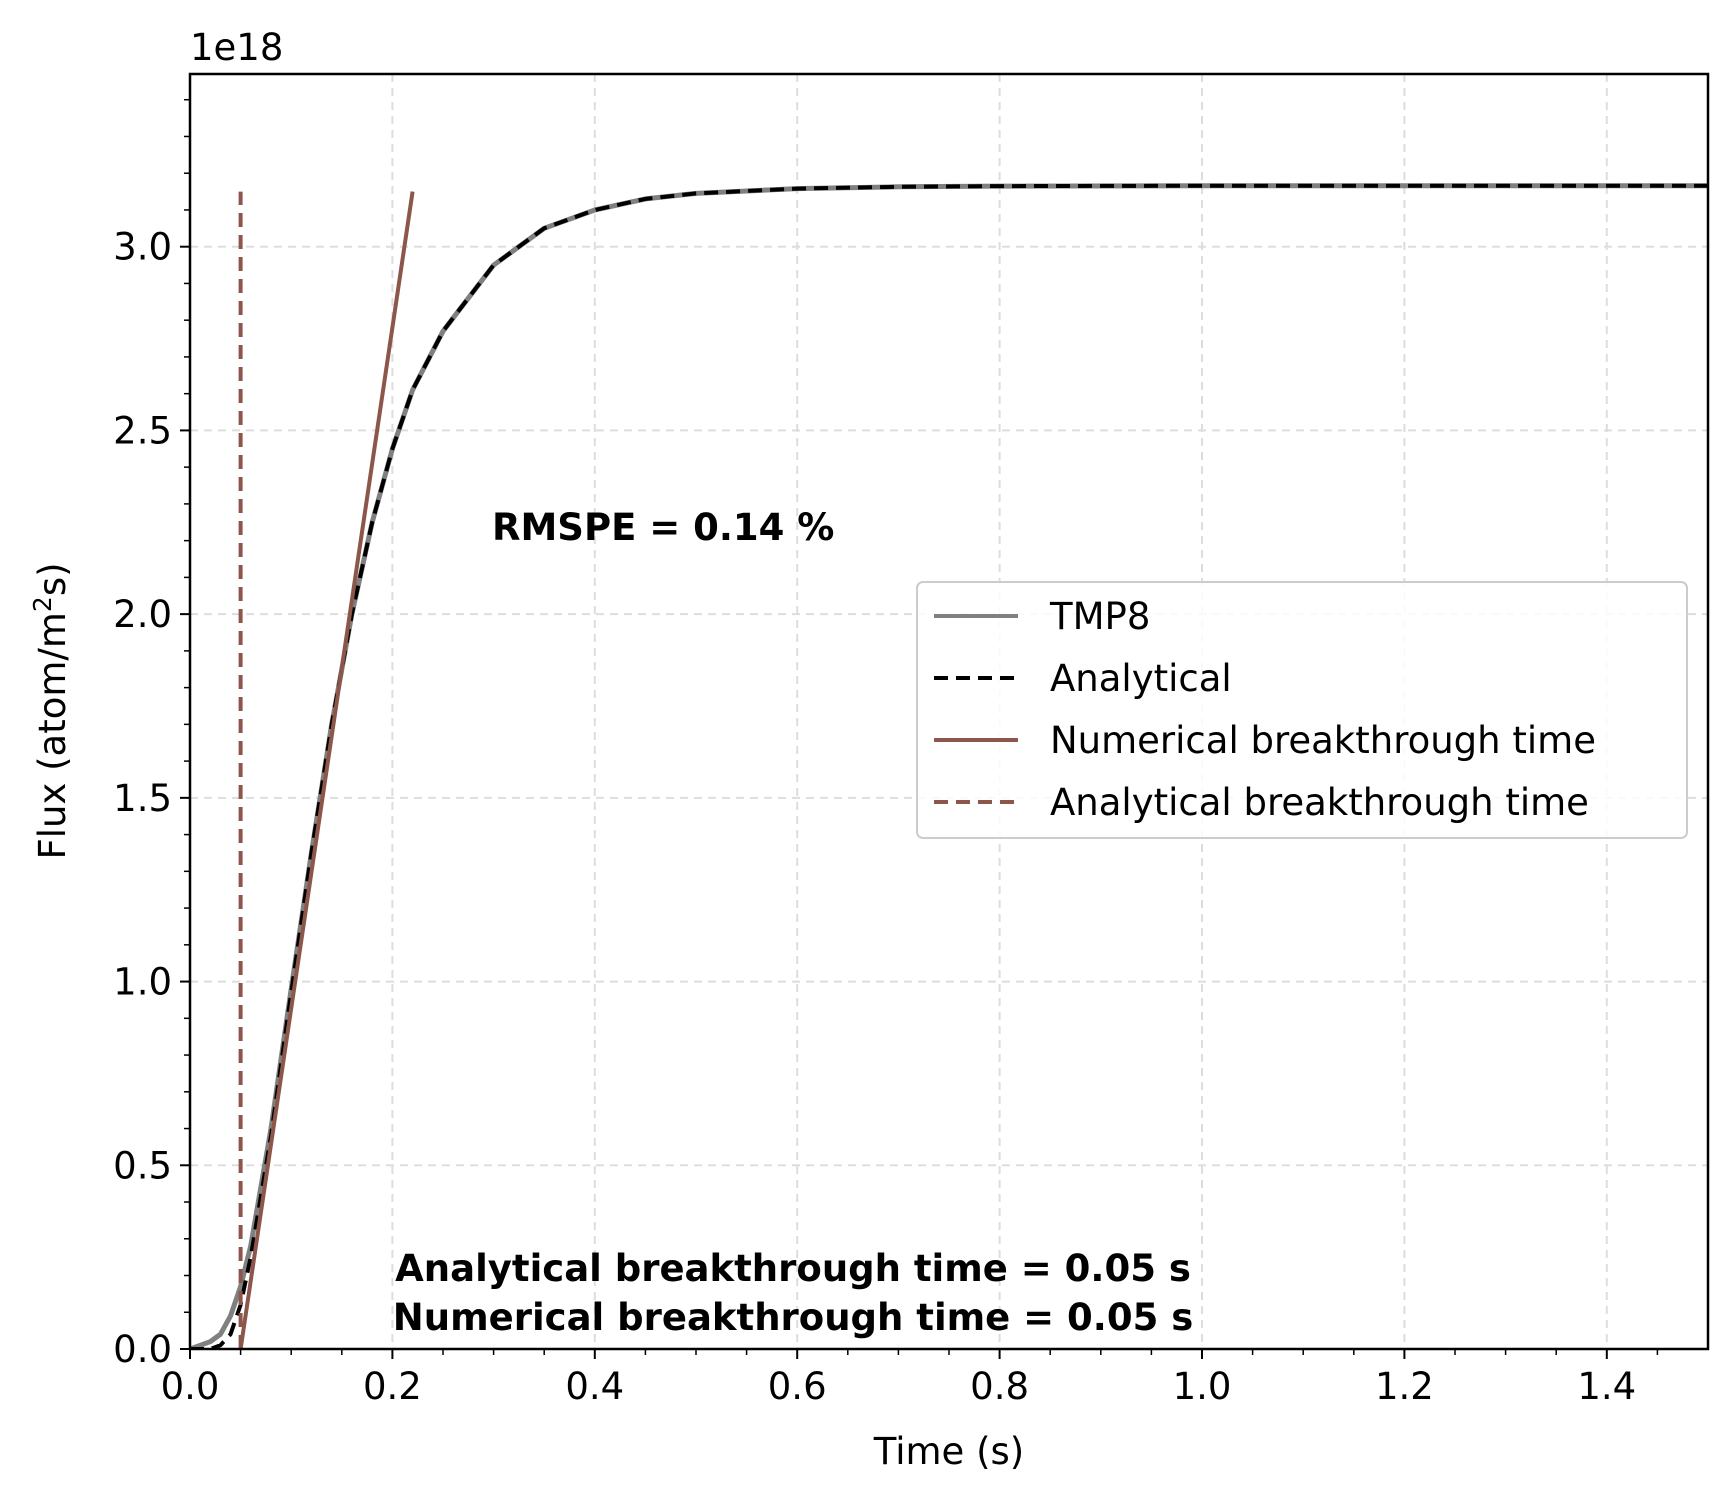  I want to click on rmspe-annotation: RMSPE = 0.14 %, so click(663, 527).